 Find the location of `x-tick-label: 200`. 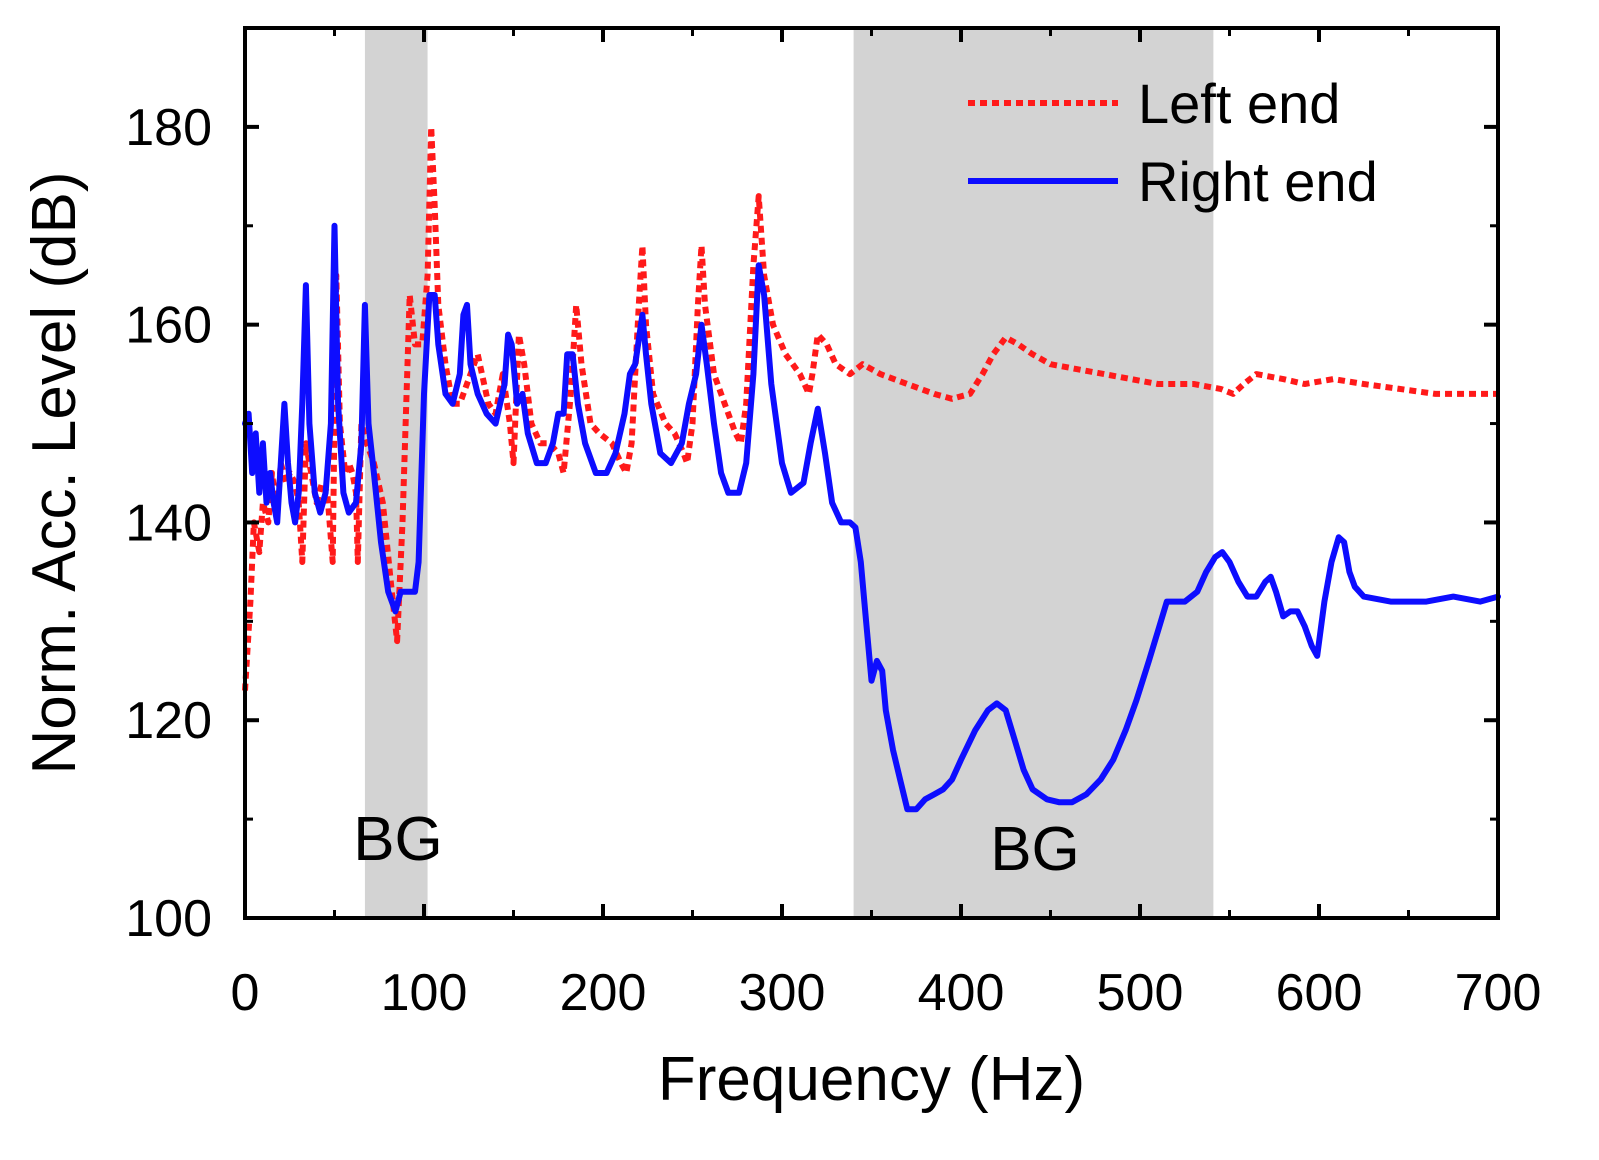

x-tick-label: 200 is located at coordinates (603, 993).